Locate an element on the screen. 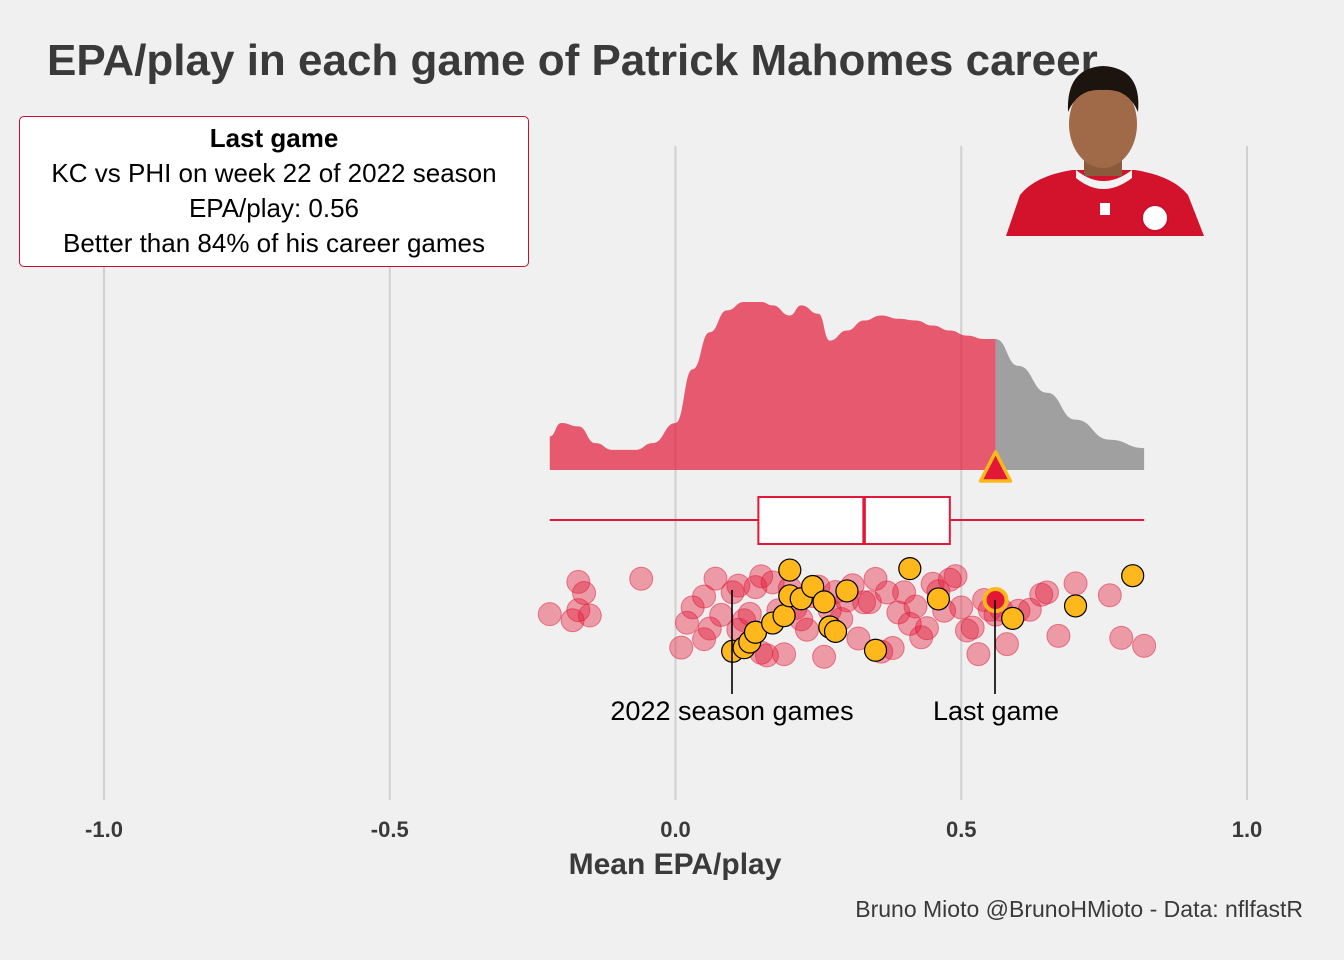  face-shape is located at coordinates (1103, 124).